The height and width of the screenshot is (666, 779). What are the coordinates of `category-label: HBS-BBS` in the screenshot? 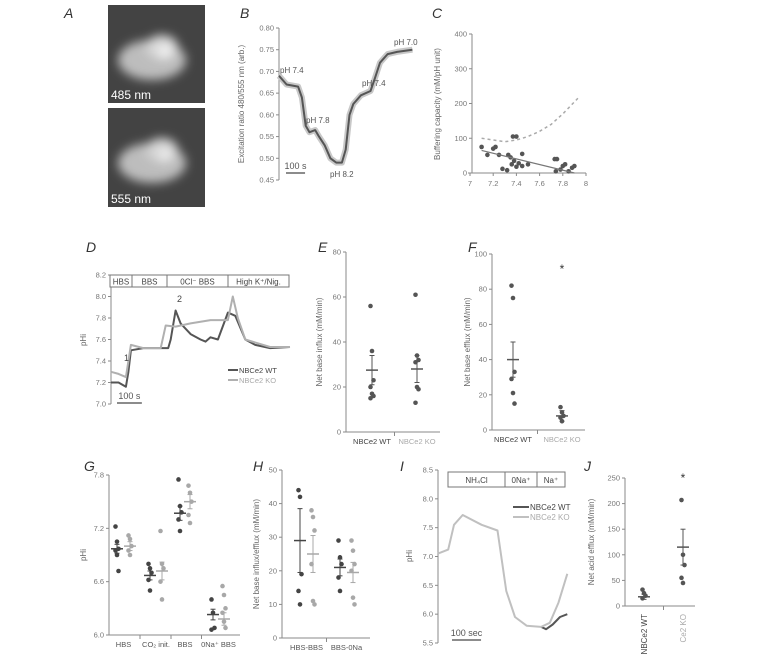 It's located at (306, 647).